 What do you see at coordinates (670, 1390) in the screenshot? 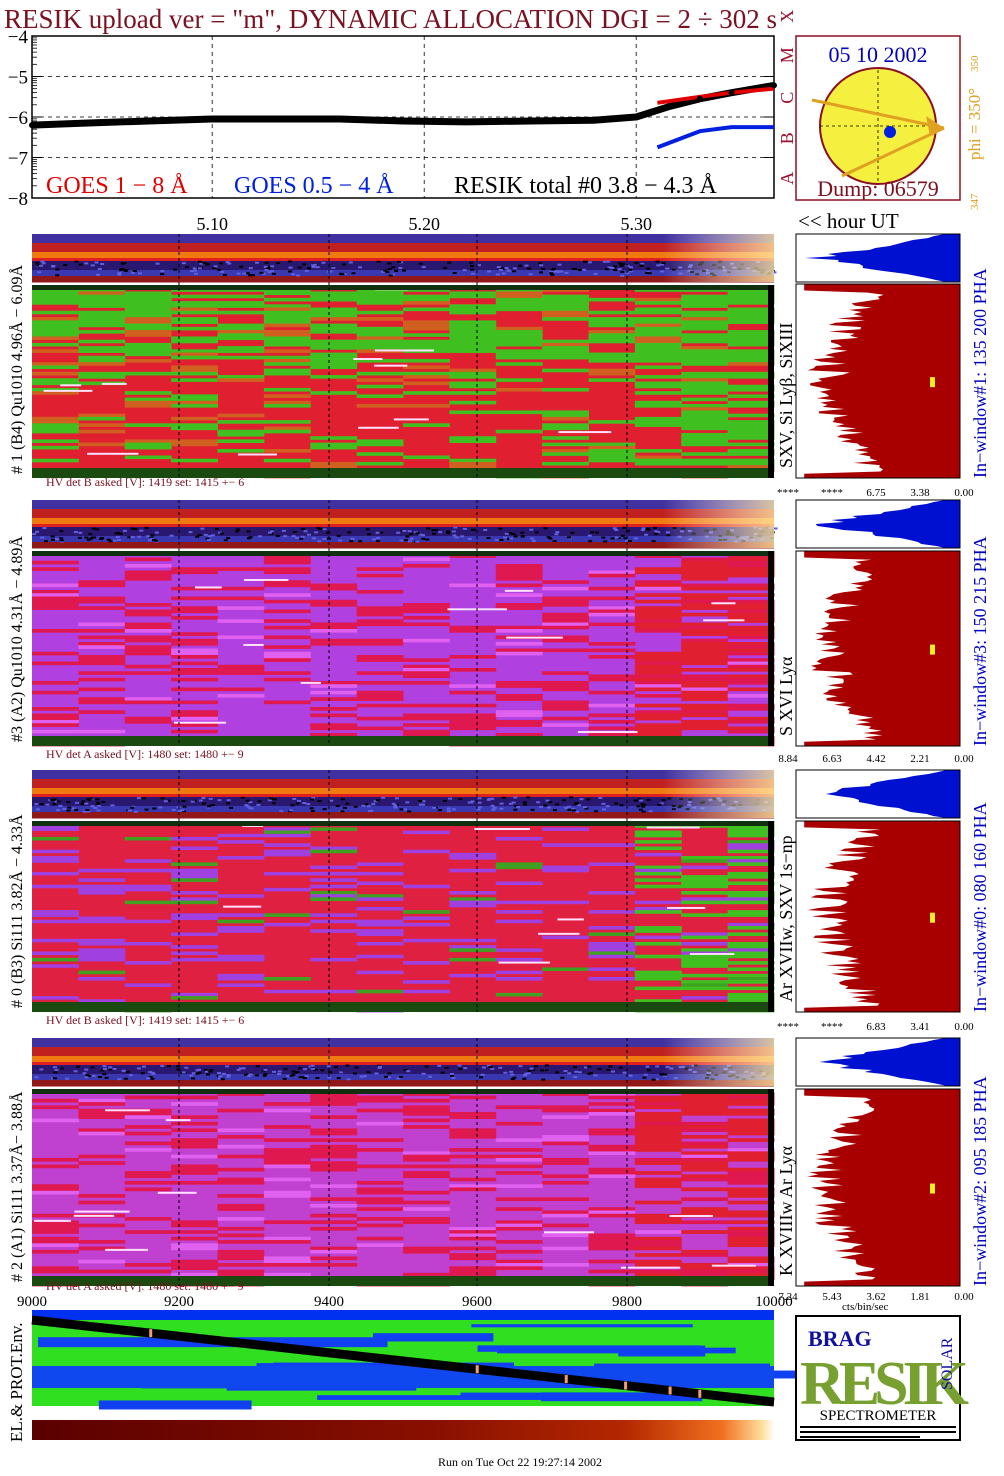
I see `env-marker` at bounding box center [670, 1390].